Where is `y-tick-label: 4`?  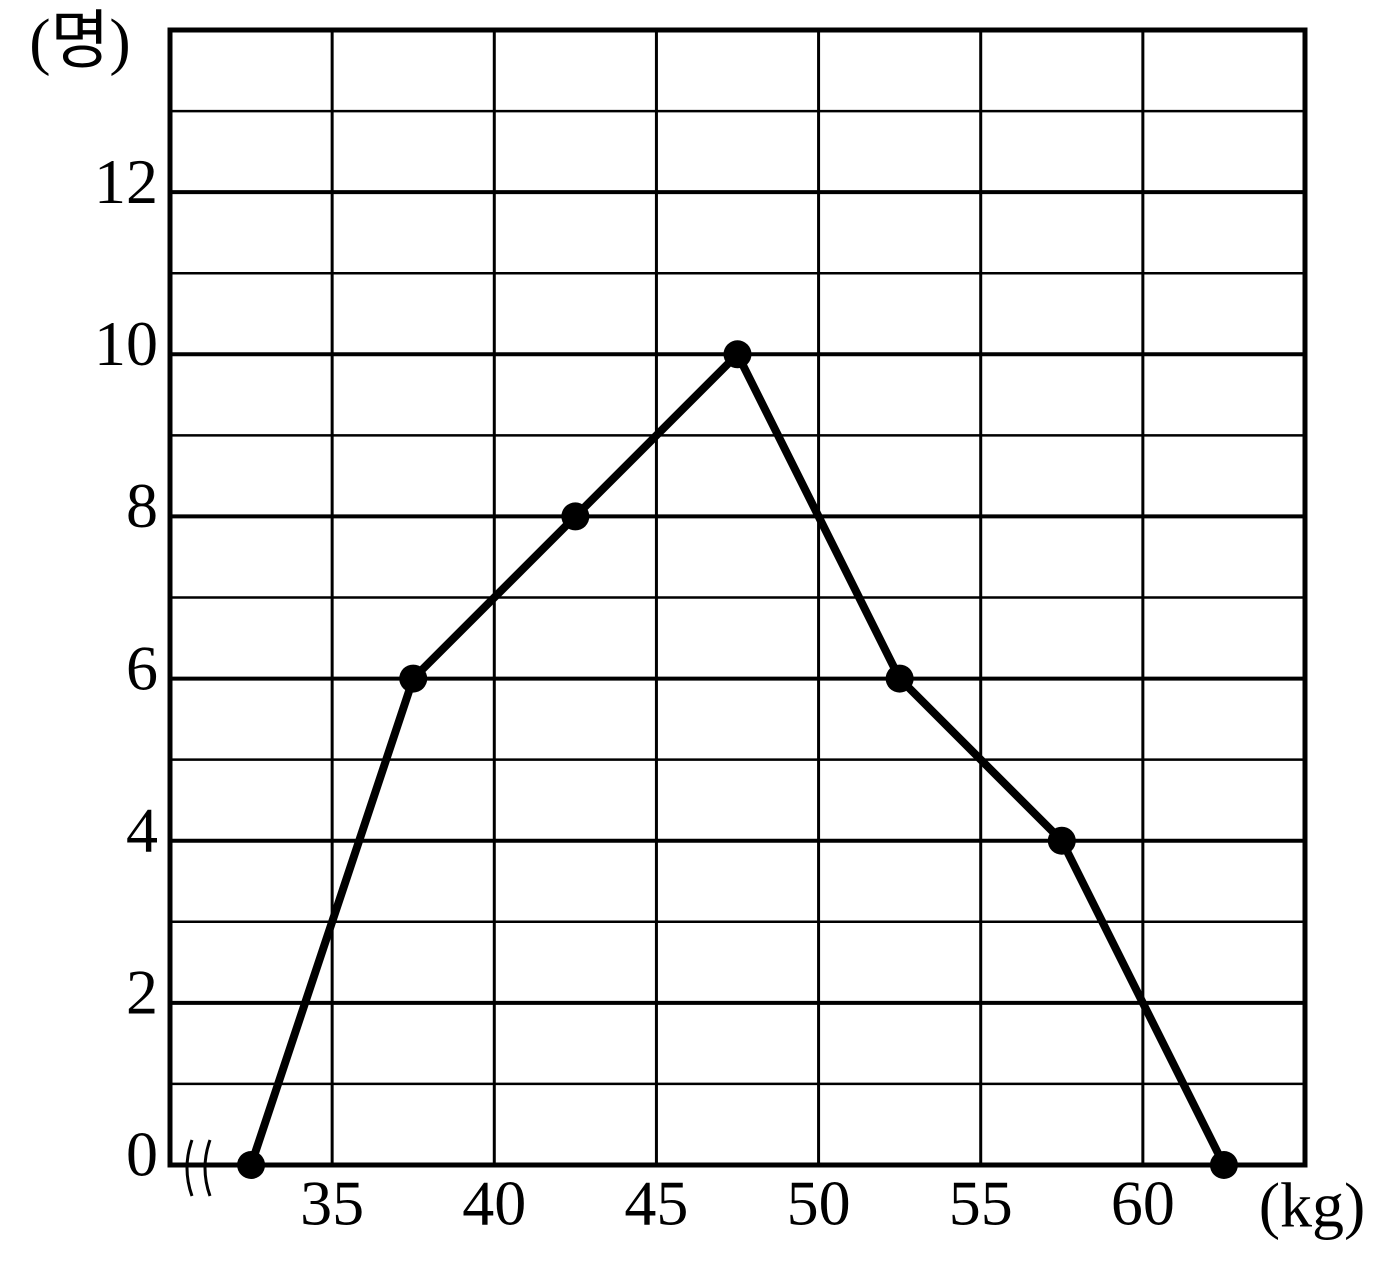 y-tick-label: 4 is located at coordinates (142, 829).